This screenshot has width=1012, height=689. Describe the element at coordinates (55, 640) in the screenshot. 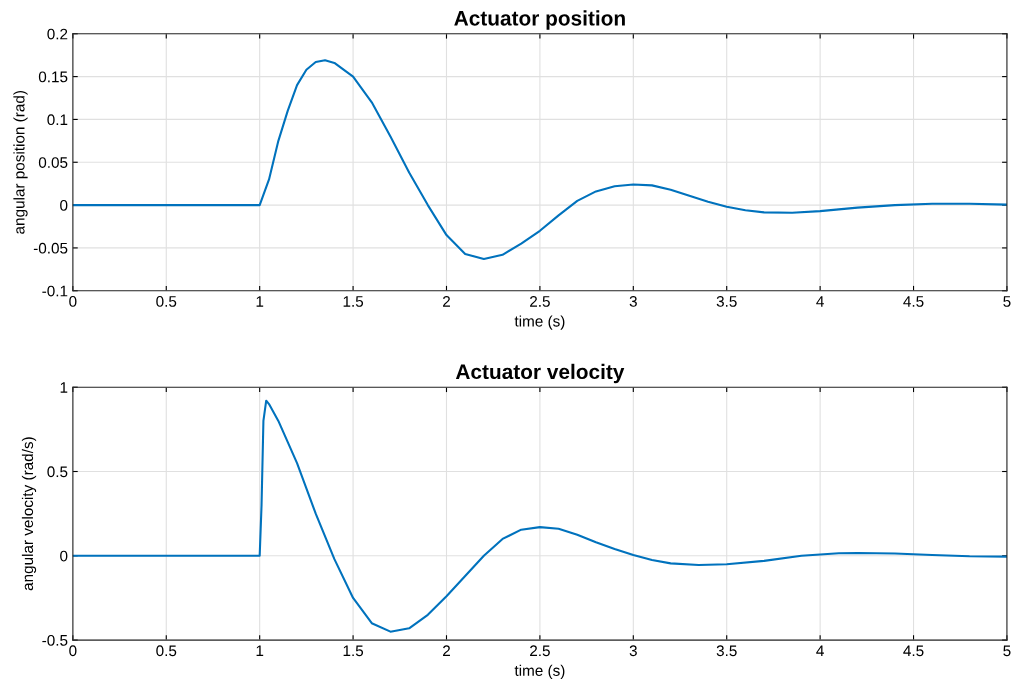

I see `y-tick-label: -0.5` at that location.